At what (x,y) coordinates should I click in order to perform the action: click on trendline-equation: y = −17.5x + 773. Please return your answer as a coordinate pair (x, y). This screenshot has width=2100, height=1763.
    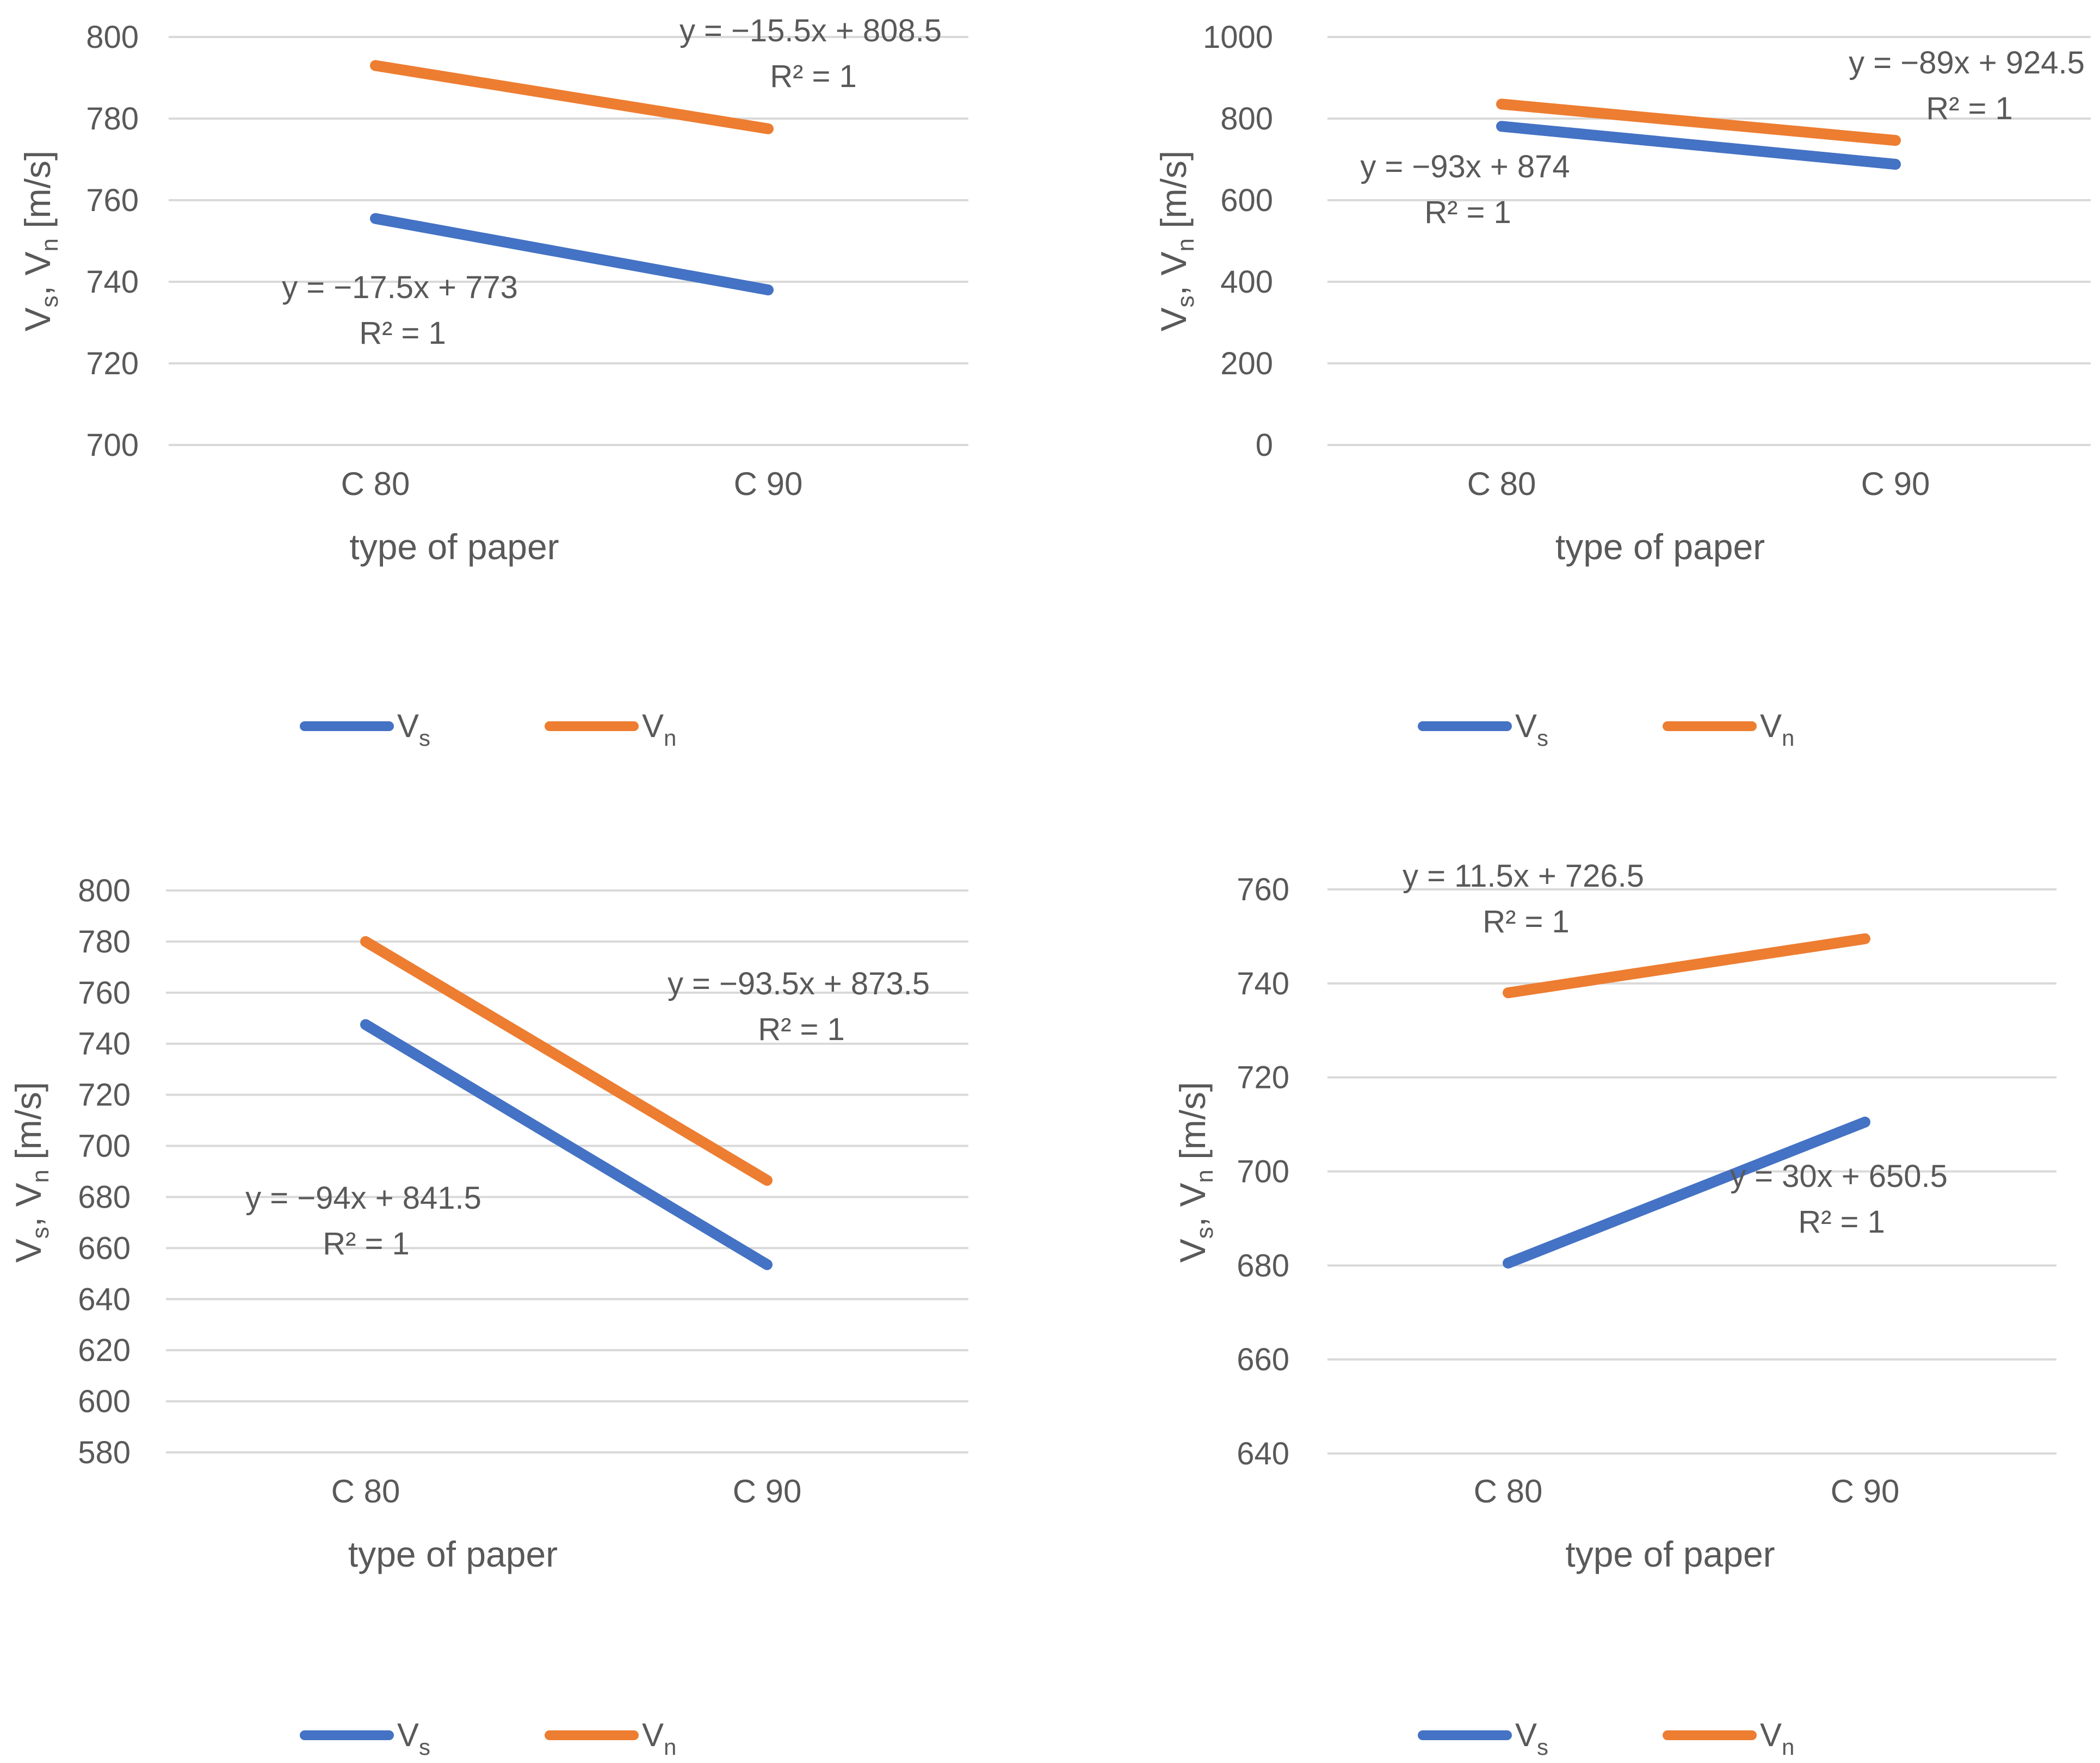
    Looking at the image, I should click on (400, 287).